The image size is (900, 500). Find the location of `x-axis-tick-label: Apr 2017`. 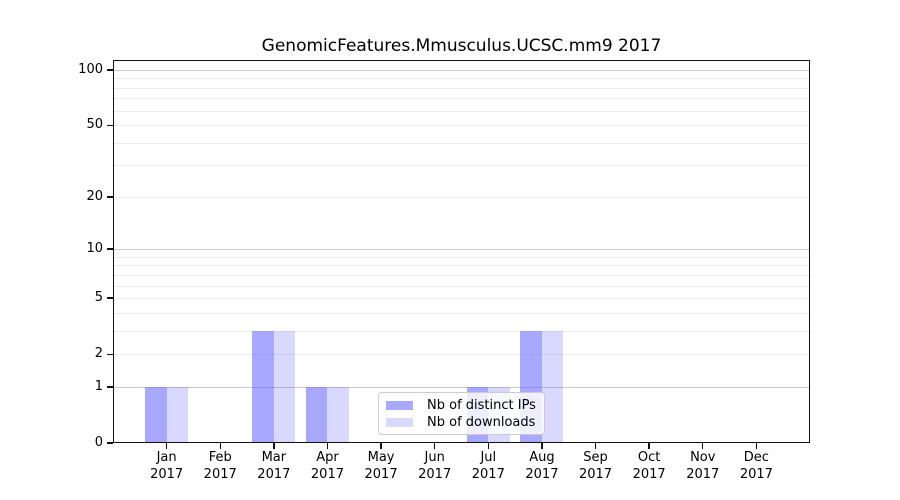

x-axis-tick-label: Apr 2017 is located at coordinates (327, 466).